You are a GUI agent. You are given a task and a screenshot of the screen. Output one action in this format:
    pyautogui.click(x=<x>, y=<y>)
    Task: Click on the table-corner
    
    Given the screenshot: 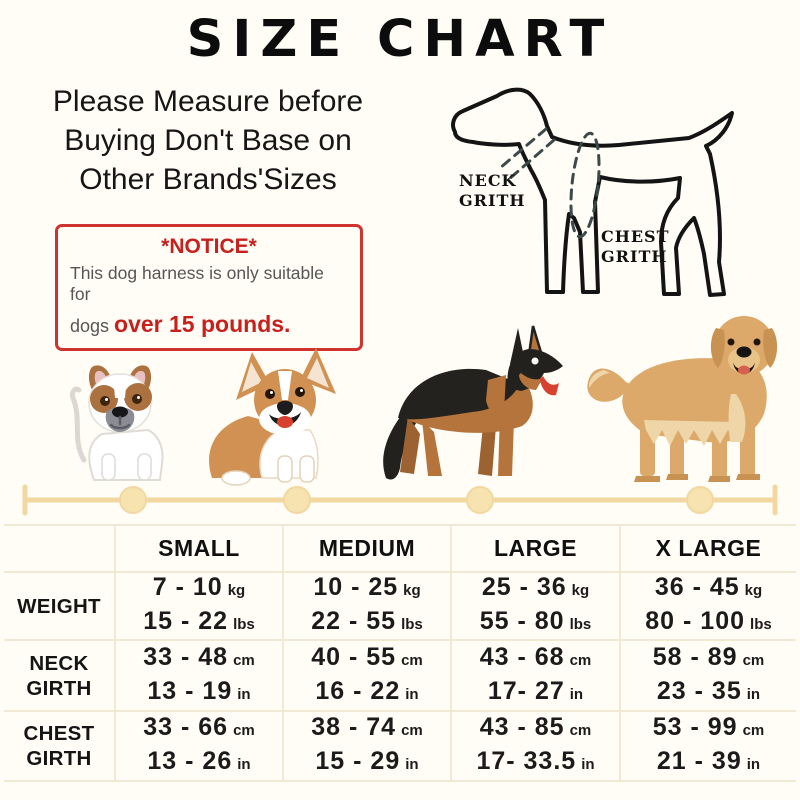 What is the action you would take?
    pyautogui.click(x=59, y=548)
    